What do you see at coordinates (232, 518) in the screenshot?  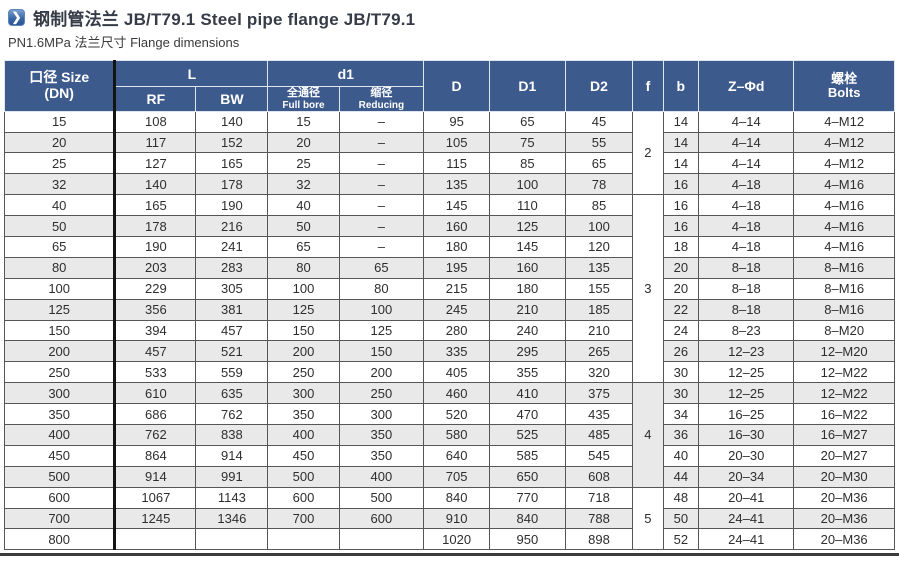 I see `table-cell: 1346` at bounding box center [232, 518].